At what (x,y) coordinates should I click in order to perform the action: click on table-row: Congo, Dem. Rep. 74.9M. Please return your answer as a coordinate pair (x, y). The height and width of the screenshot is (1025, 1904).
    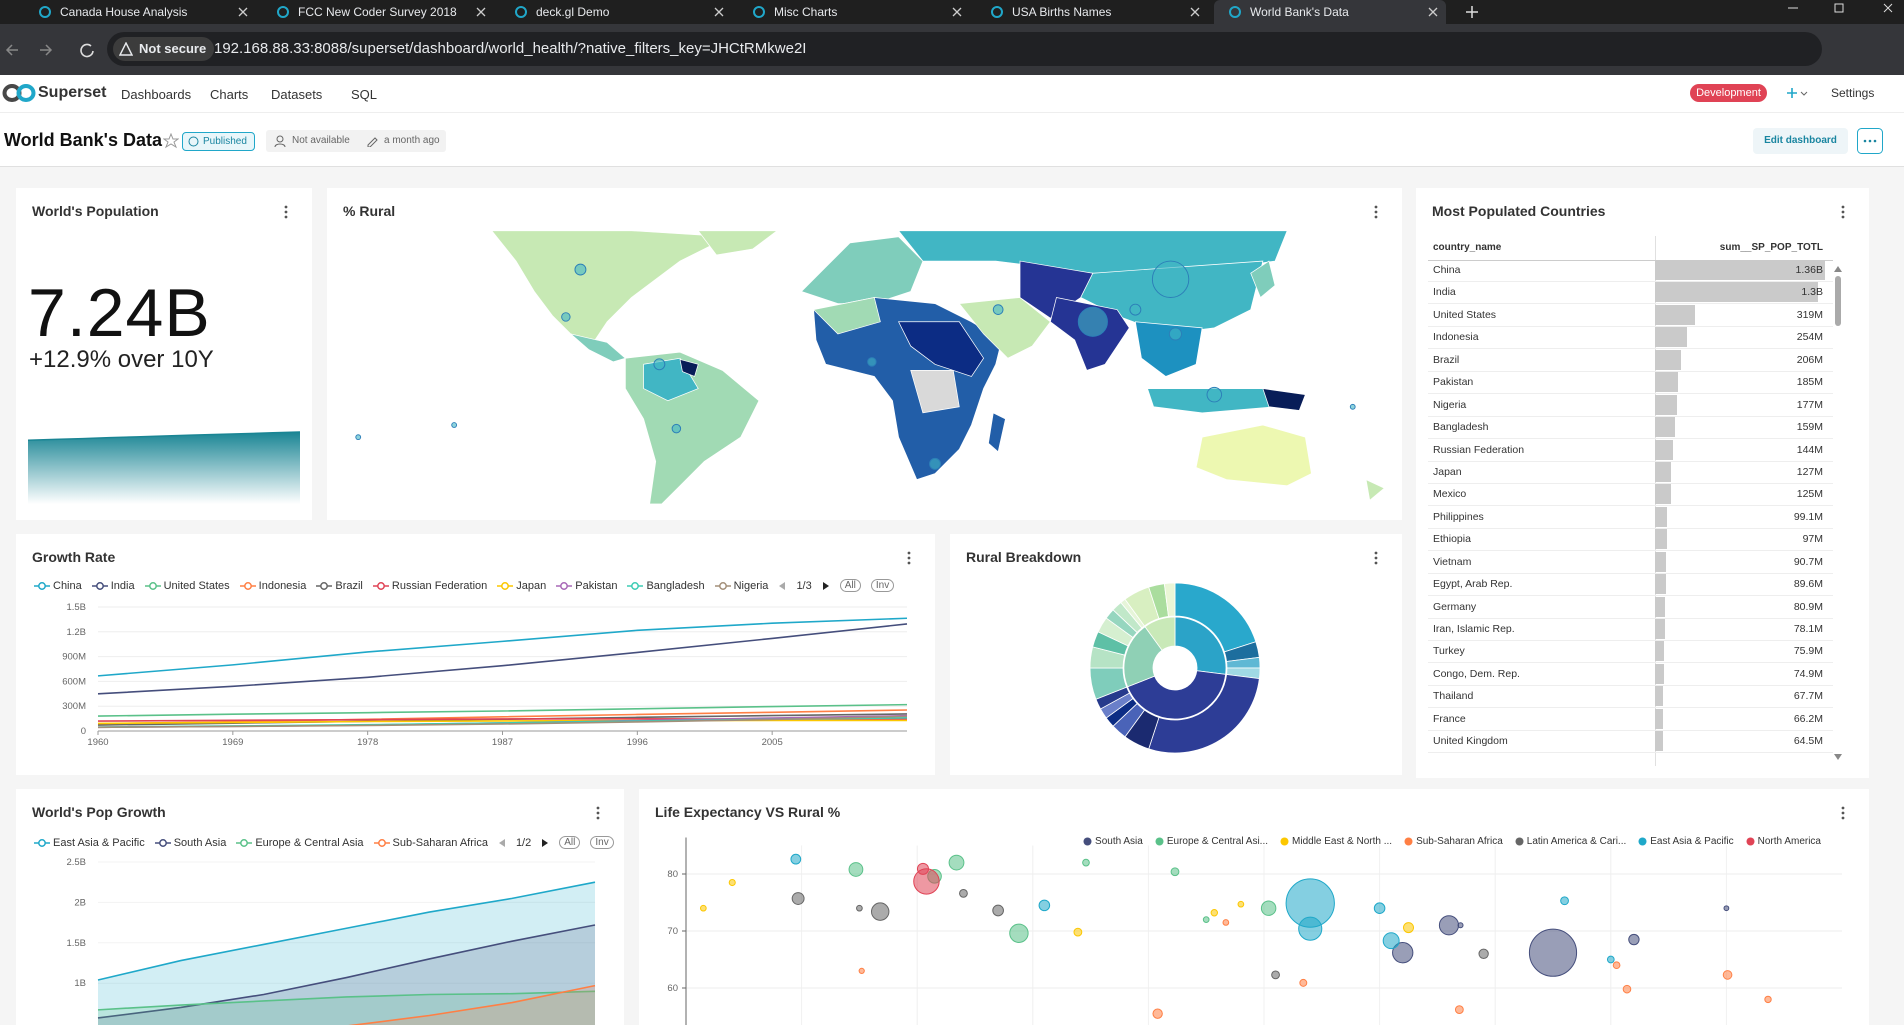
    Looking at the image, I should click on (1630, 674).